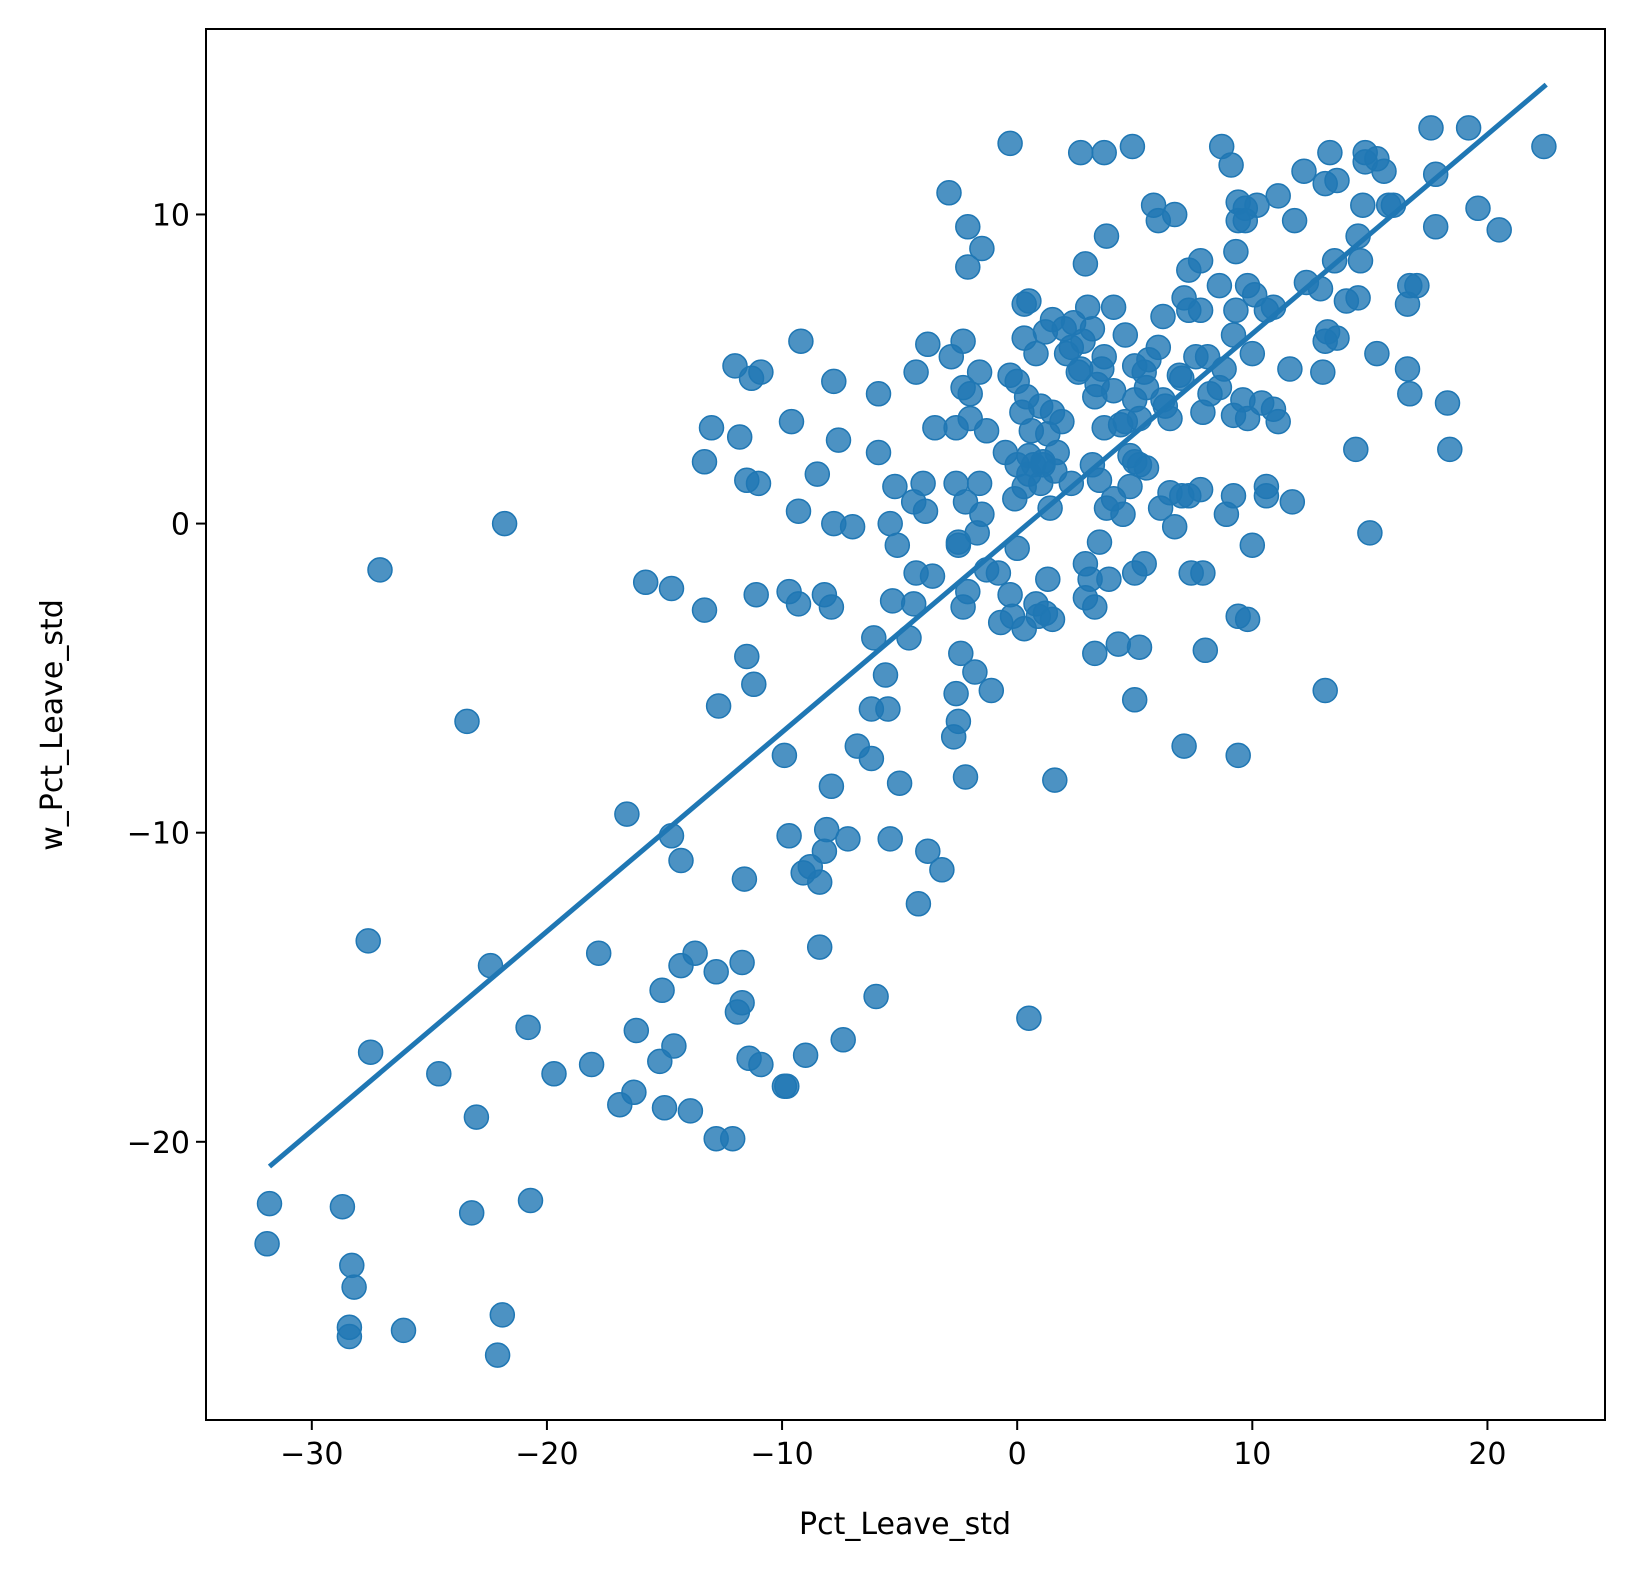 The image size is (1629, 1572). What do you see at coordinates (180, 525) in the screenshot?
I see `y-tick-label: 0` at bounding box center [180, 525].